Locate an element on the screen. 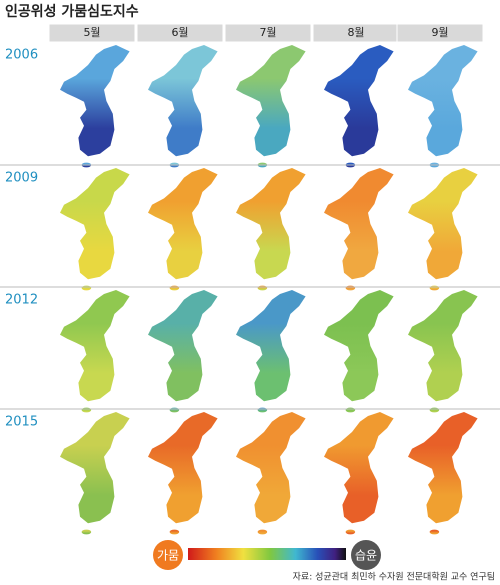 Image resolution: width=500 pixels, height=585 pixels. legend-wet: 습윤 is located at coordinates (366, 556).